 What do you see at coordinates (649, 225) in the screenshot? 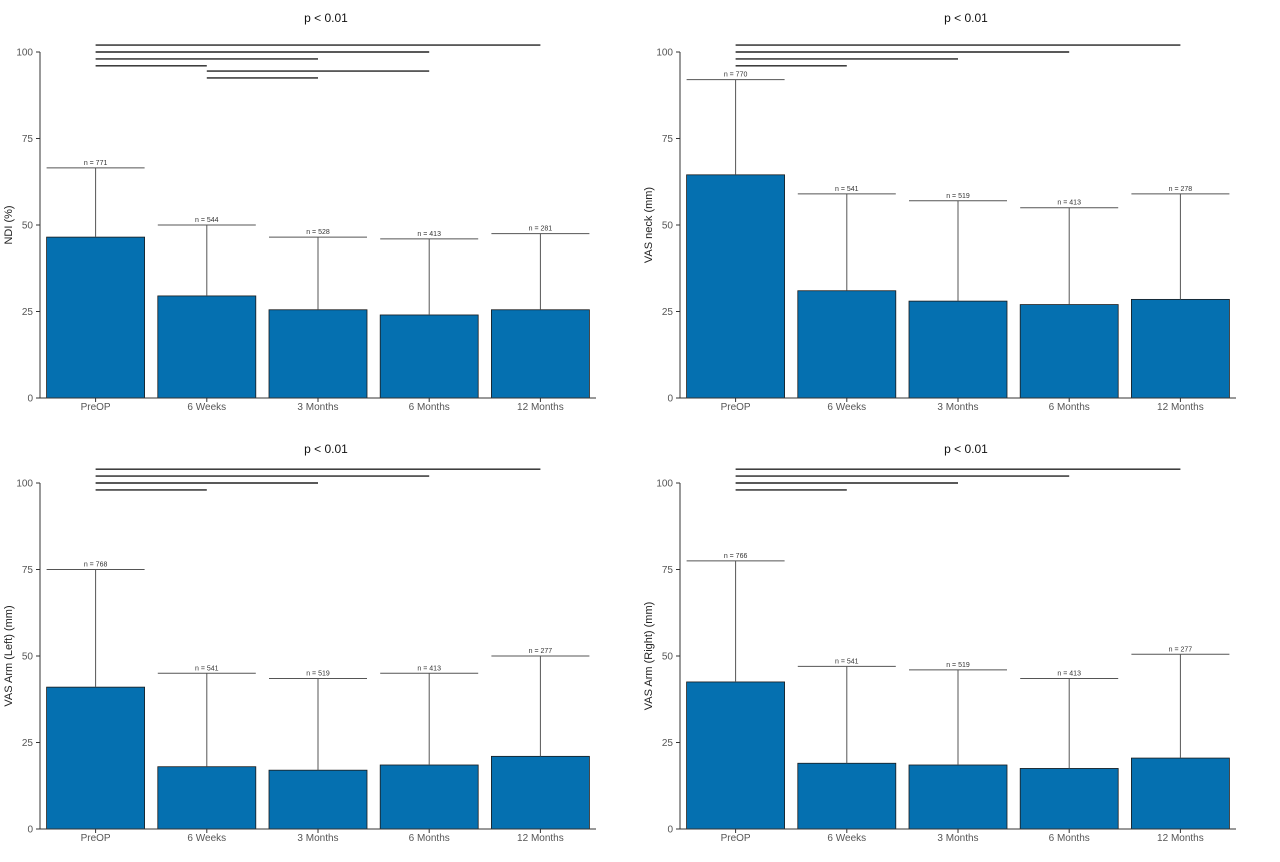
I see `y-axis-label: VAS neck (mm)` at bounding box center [649, 225].